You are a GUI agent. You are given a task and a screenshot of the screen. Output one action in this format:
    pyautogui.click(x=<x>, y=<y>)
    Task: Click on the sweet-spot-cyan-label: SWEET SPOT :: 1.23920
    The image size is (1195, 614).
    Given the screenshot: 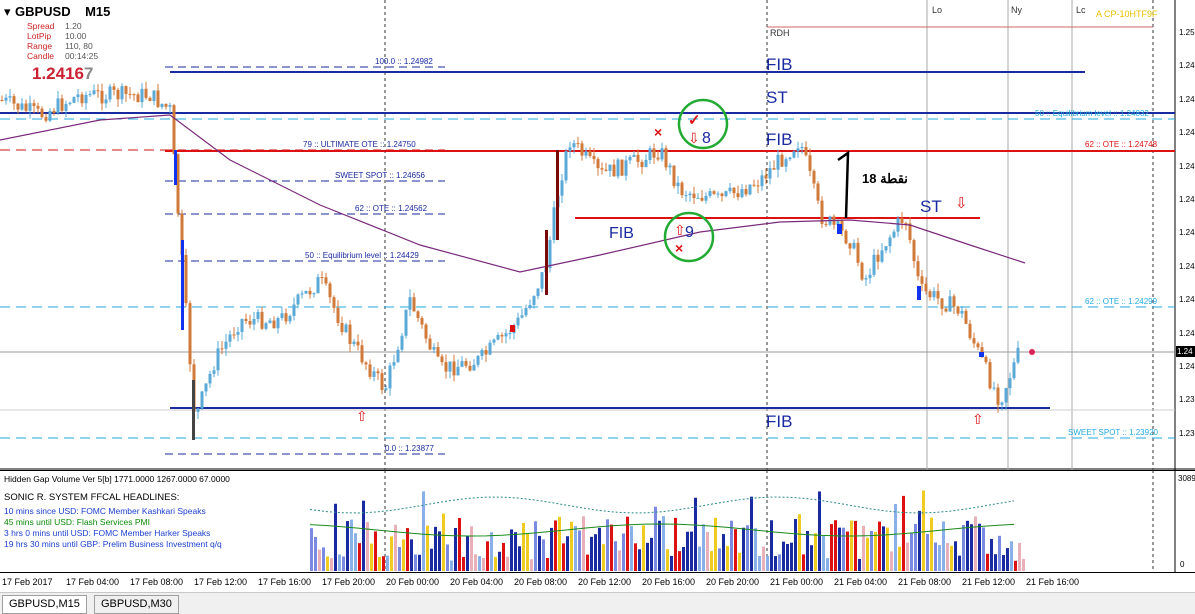 What is the action you would take?
    pyautogui.click(x=1113, y=432)
    